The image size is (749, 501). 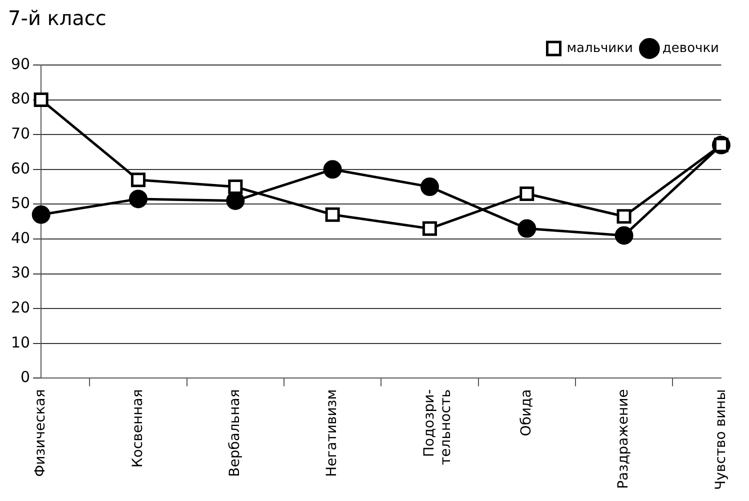 What do you see at coordinates (235, 433) in the screenshot?
I see `x-tick-label: Вербальная` at bounding box center [235, 433].